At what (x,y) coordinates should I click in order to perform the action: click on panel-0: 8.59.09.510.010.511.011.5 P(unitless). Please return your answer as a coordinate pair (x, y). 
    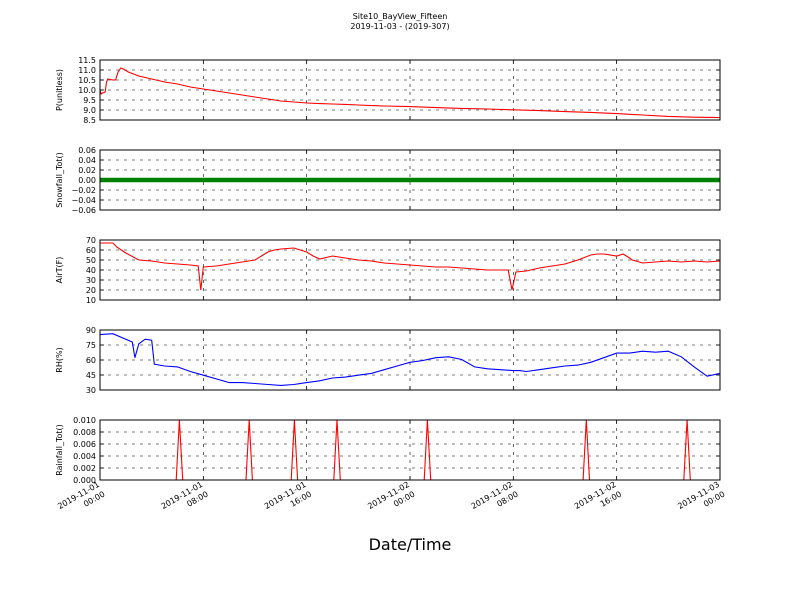
    Looking at the image, I should click on (388, 90).